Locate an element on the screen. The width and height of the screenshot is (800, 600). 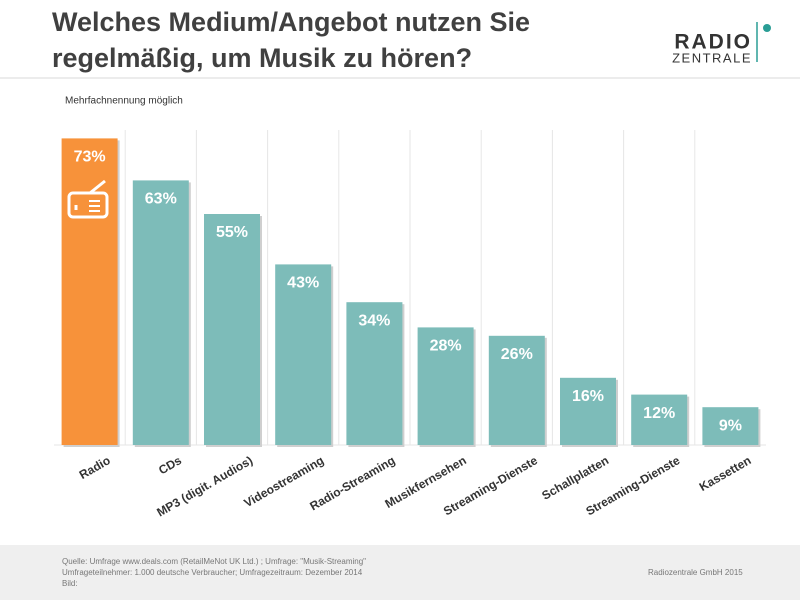
x-tick-label: Schallplatten is located at coordinates (575, 477).